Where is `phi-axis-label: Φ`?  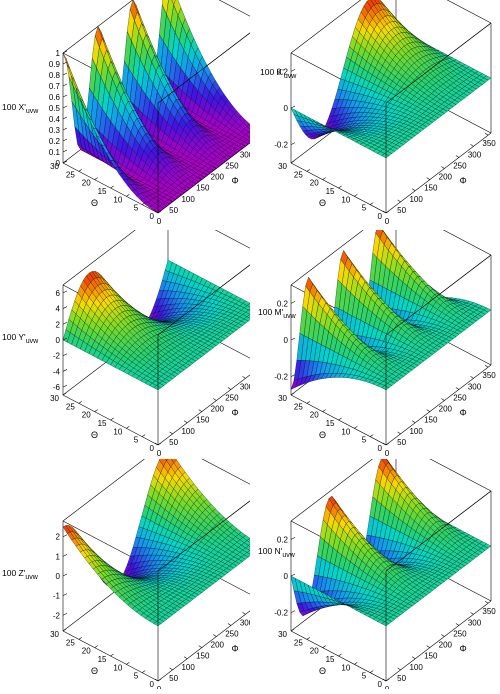 phi-axis-label: Φ is located at coordinates (235, 648).